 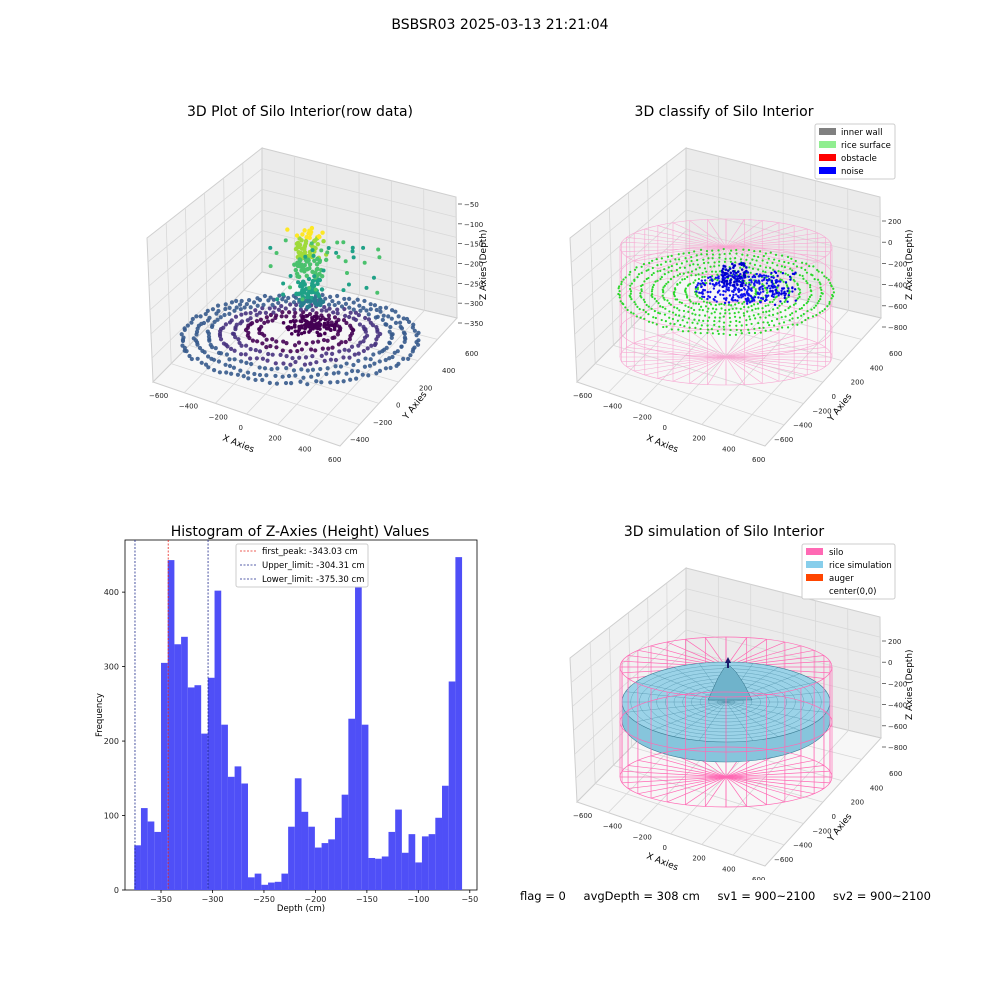 What do you see at coordinates (758, 460) in the screenshot?
I see `cls-xtick: 600` at bounding box center [758, 460].